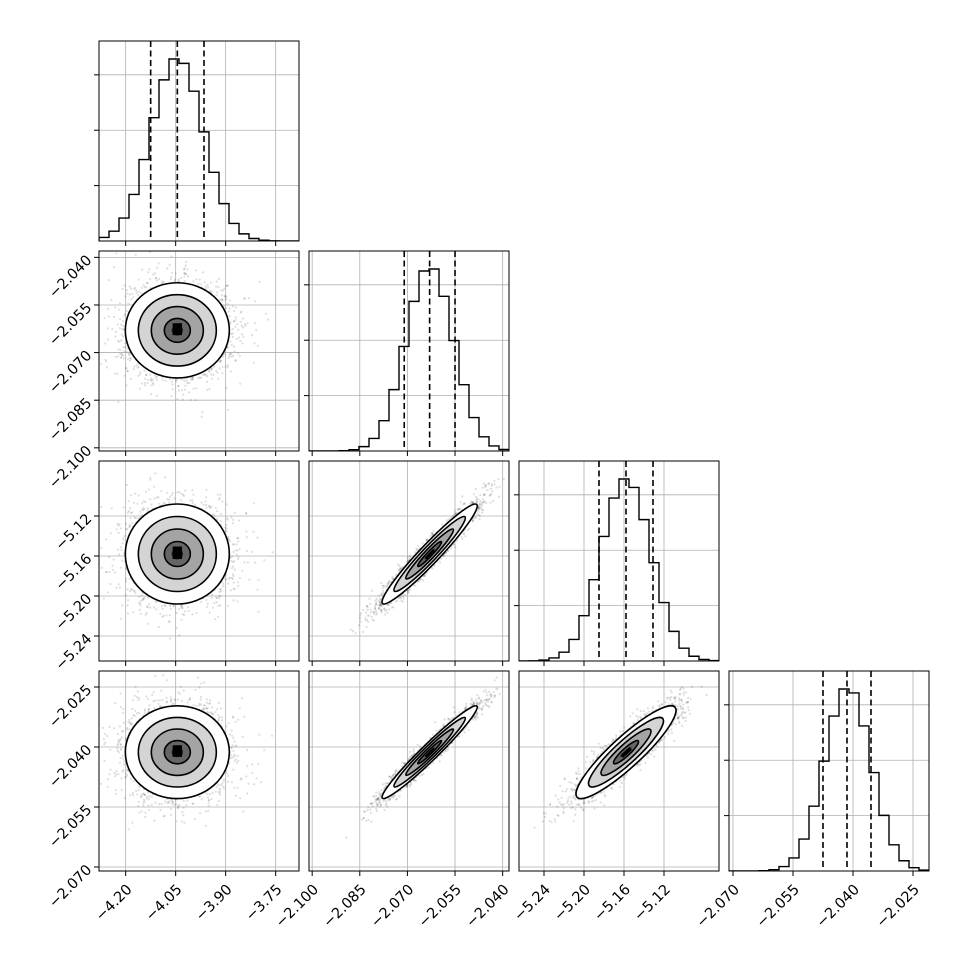  What do you see at coordinates (177, 330) in the screenshot?
I see `contour-line` at bounding box center [177, 330].